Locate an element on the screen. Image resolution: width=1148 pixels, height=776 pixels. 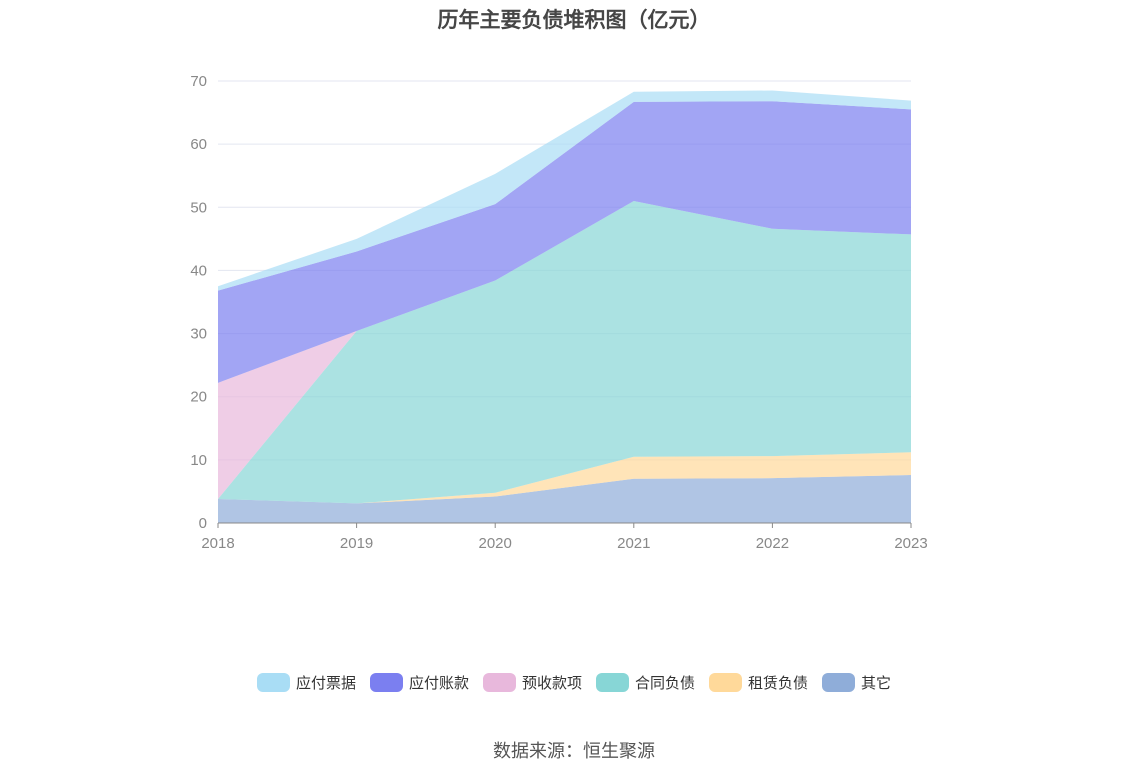
y-tick-label: 30 is located at coordinates (198, 334).